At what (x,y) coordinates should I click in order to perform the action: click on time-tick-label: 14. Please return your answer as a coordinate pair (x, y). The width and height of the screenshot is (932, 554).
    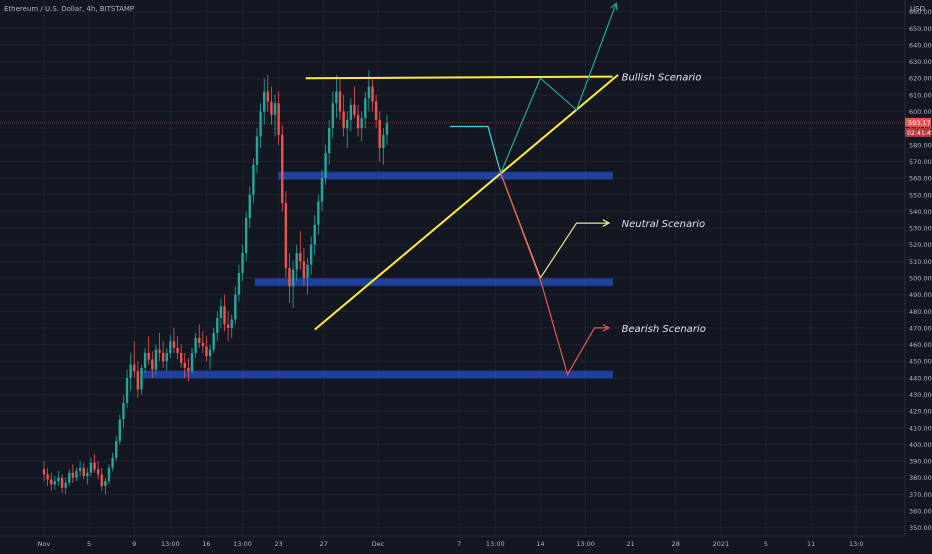
    Looking at the image, I should click on (540, 544).